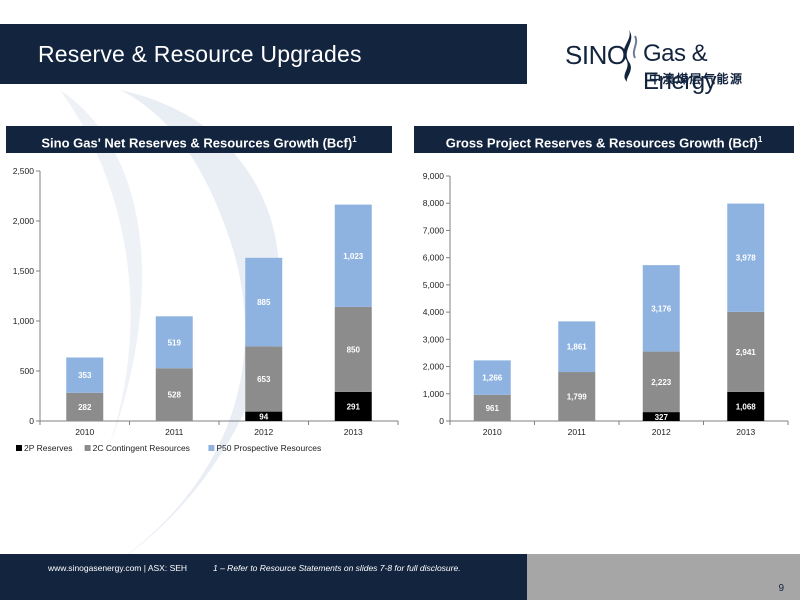 This screenshot has width=800, height=600. What do you see at coordinates (268, 448) in the screenshot?
I see `legend-label-2: P50 Prospective Resources` at bounding box center [268, 448].